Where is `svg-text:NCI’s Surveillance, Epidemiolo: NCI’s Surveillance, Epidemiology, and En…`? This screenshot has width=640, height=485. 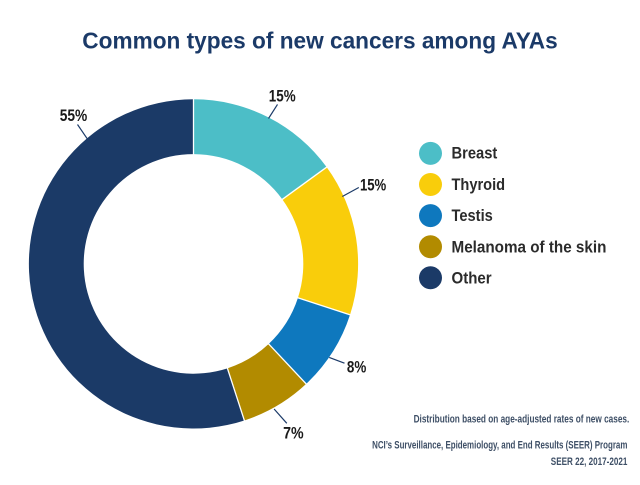 svg-text:NCI’s Surveillance, Epidemiolo: NCI’s Surveillance, Epidemiology, and En… is located at coordinates (499, 446).